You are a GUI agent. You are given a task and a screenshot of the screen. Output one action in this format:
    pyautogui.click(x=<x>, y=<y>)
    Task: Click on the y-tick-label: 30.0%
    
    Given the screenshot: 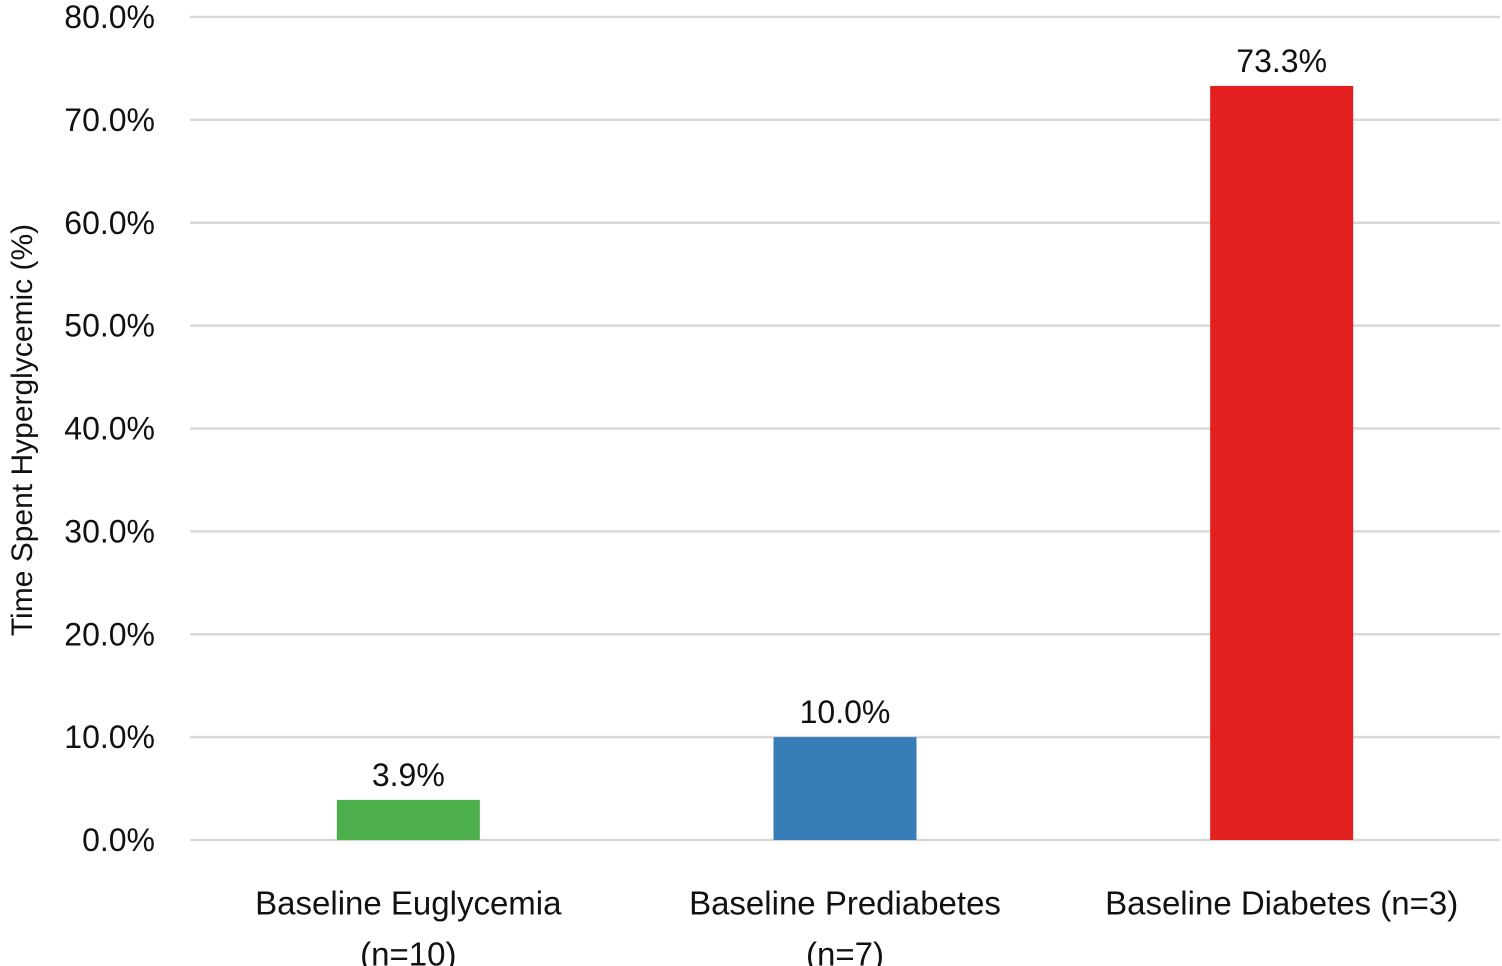 What is the action you would take?
    pyautogui.click(x=109, y=531)
    